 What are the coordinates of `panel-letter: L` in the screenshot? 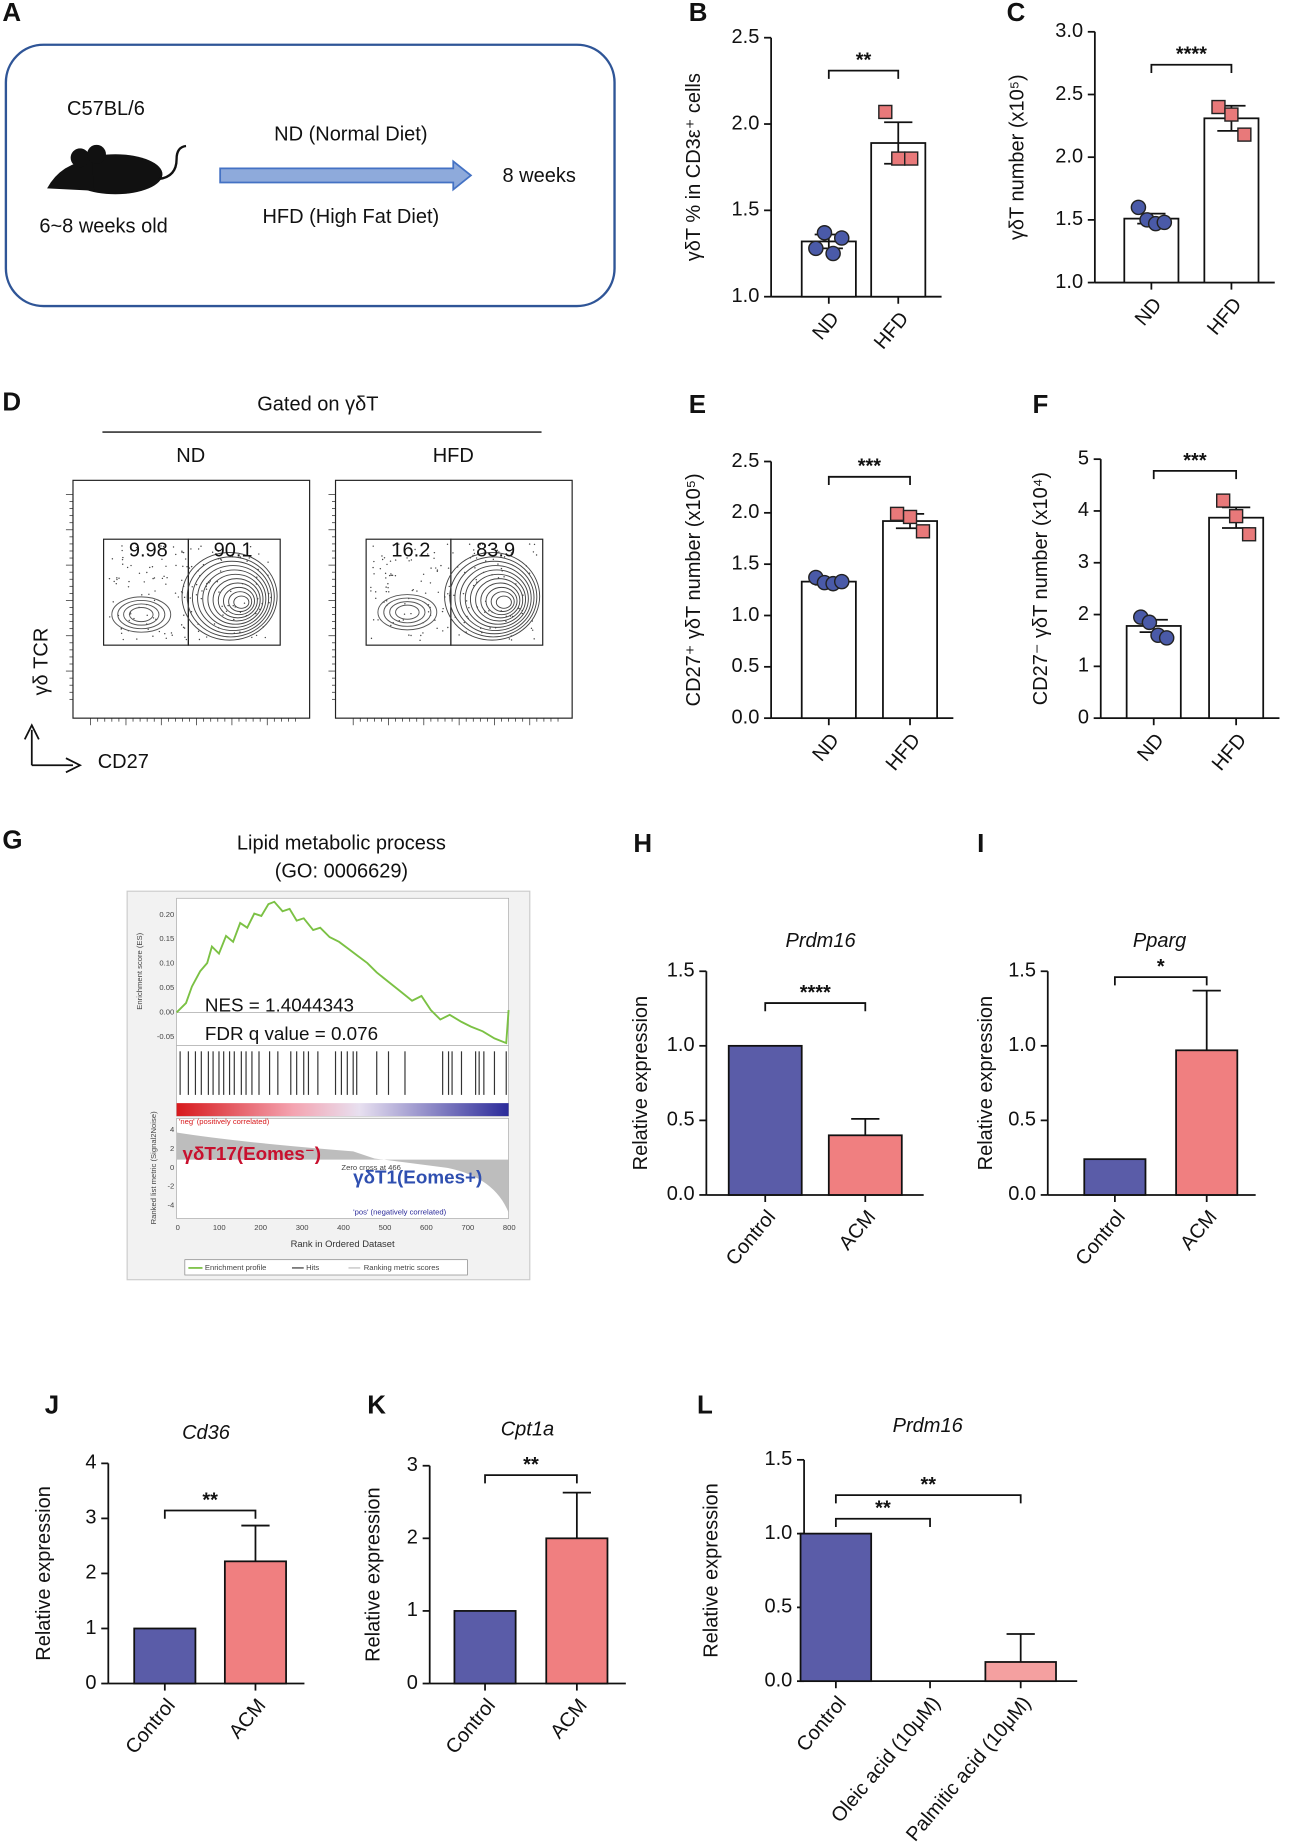 It's located at (705, 1406).